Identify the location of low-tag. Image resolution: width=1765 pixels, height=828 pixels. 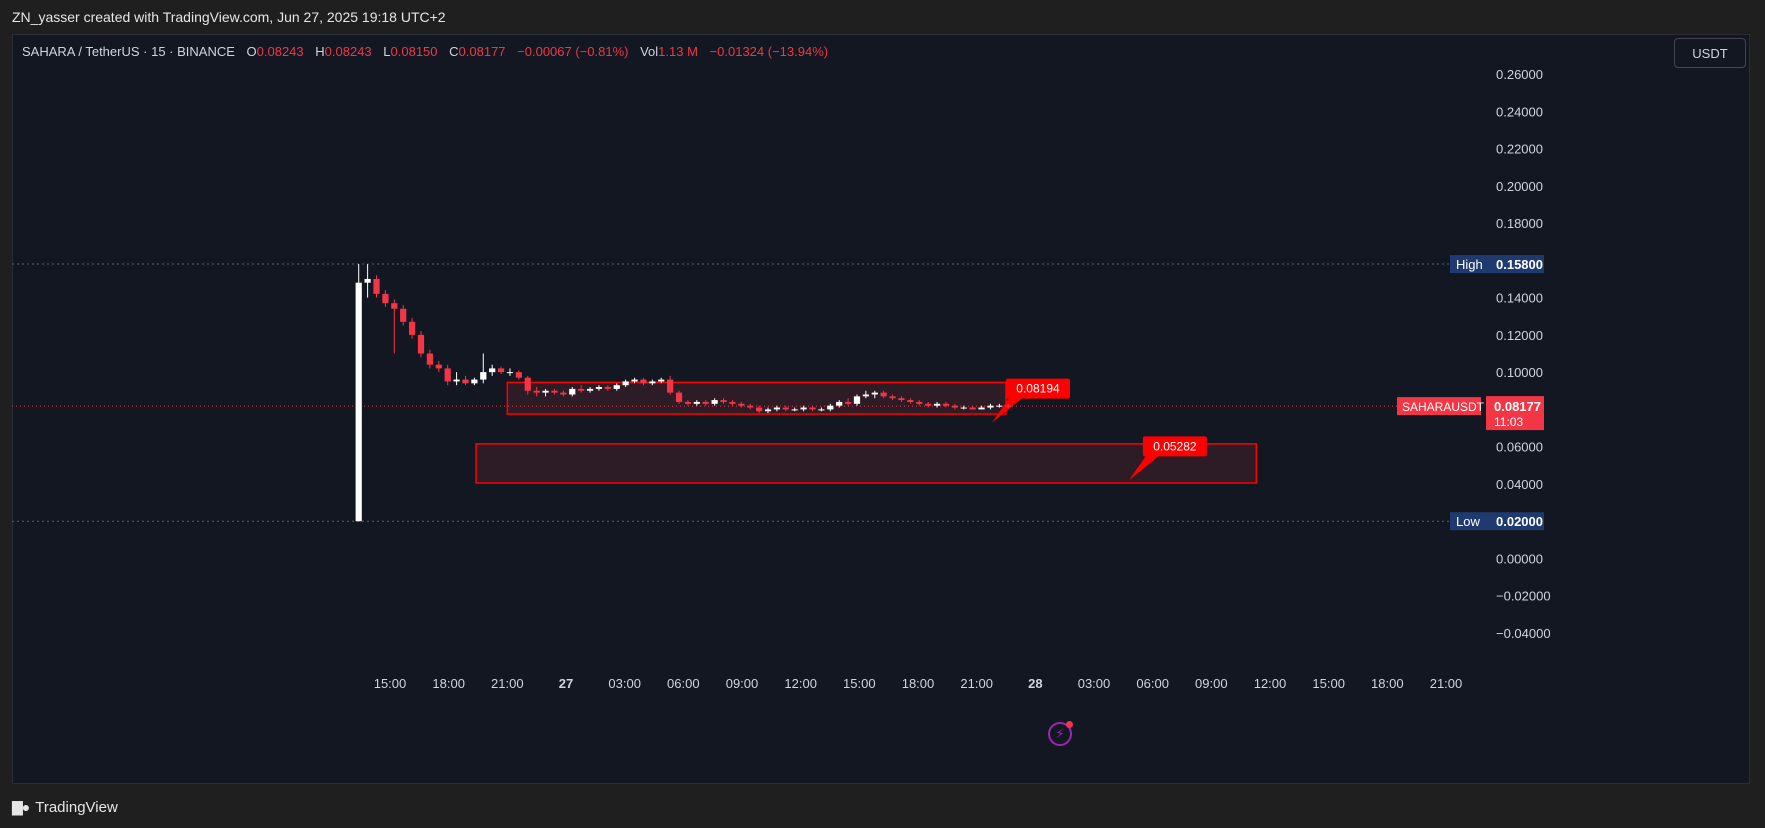
(1471, 521).